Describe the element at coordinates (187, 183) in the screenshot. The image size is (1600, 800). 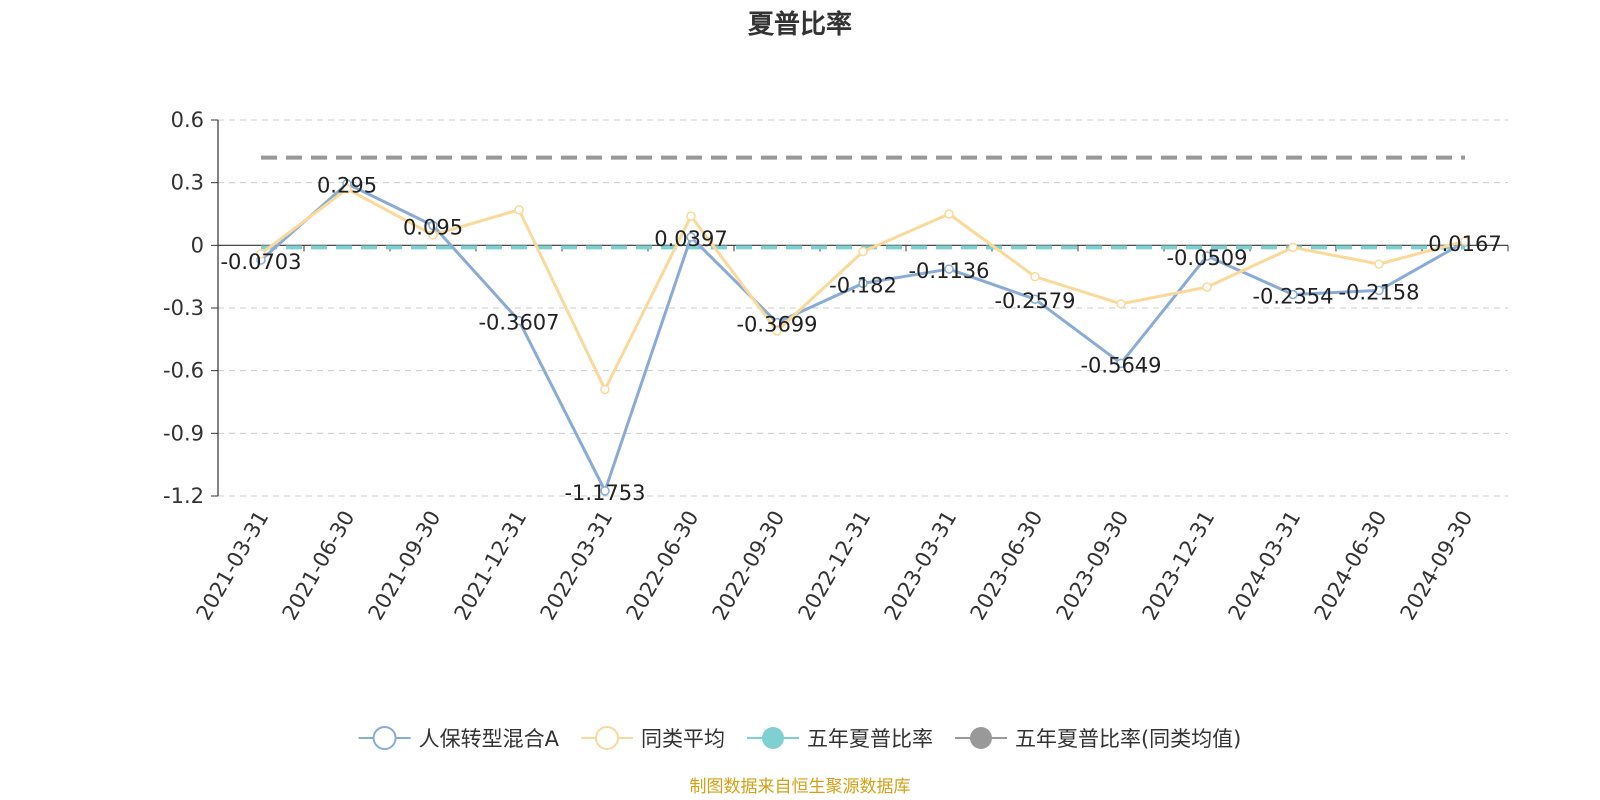
I see `y-tick-label: 0.3` at that location.